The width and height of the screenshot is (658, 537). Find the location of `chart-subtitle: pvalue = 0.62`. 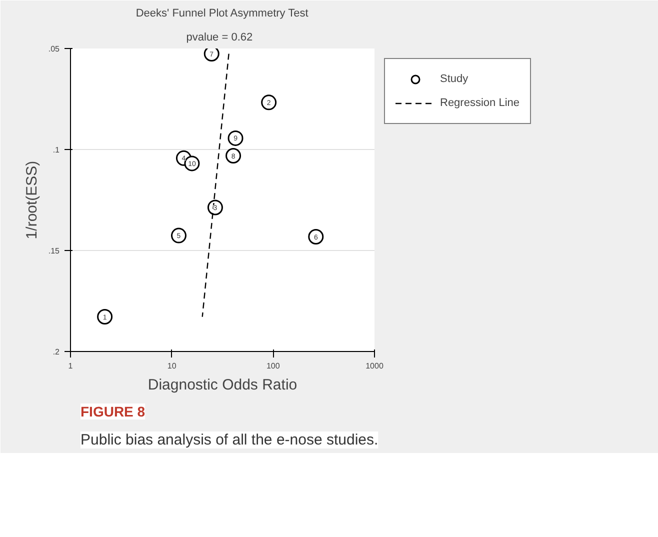

chart-subtitle: pvalue = 0.62 is located at coordinates (219, 38).